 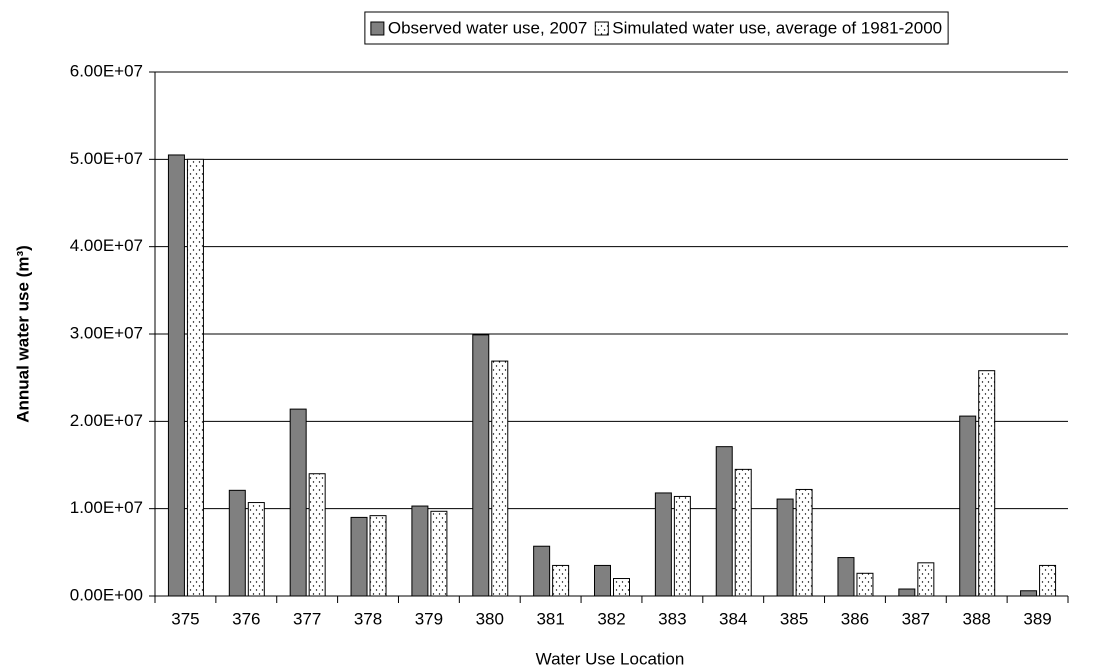 What do you see at coordinates (307, 618) in the screenshot?
I see `x-tick-label: 377` at bounding box center [307, 618].